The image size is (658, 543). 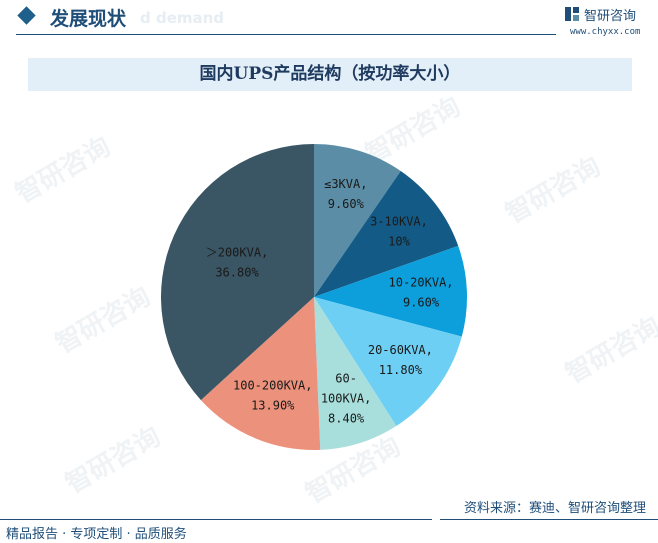 What do you see at coordinates (399, 241) in the screenshot?
I see `slice-value-label: 10%` at bounding box center [399, 241].